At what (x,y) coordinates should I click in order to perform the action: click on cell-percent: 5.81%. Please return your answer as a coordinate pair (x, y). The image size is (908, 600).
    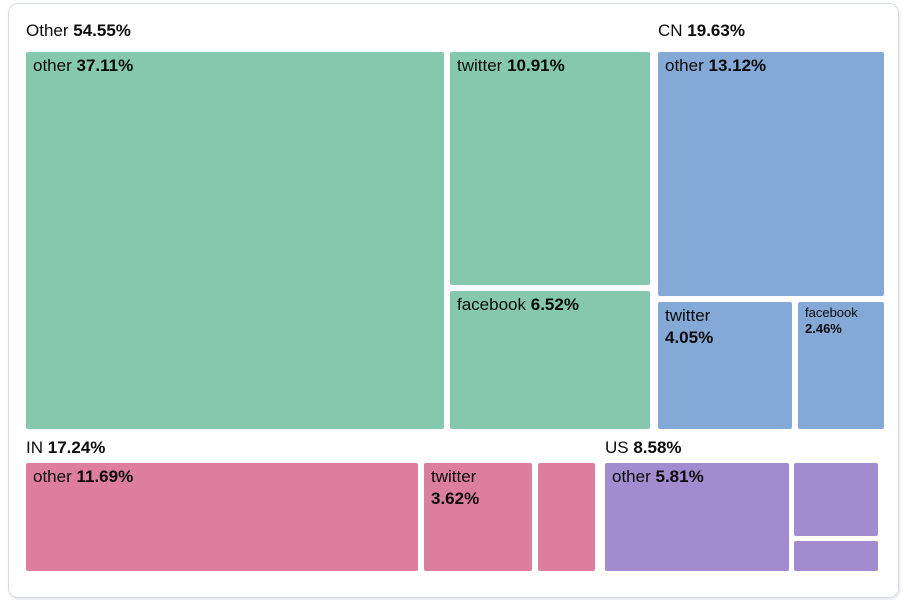
    Looking at the image, I should click on (679, 476).